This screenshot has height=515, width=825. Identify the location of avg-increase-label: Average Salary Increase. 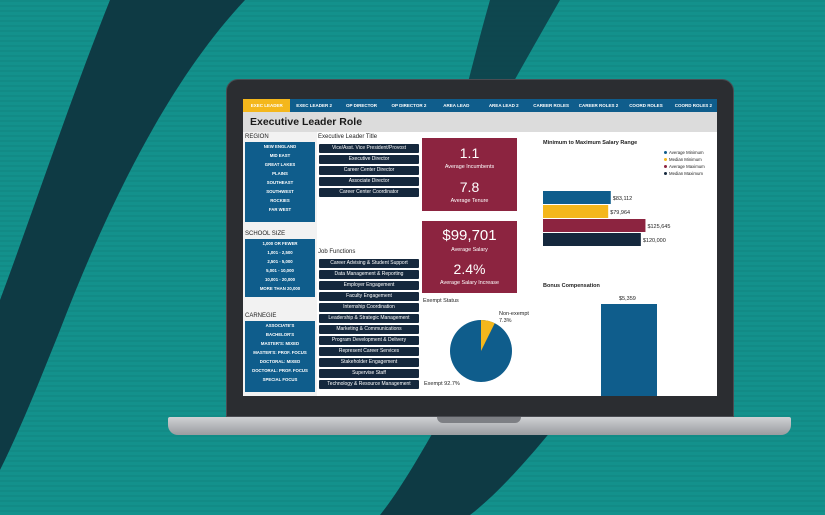
(469, 283).